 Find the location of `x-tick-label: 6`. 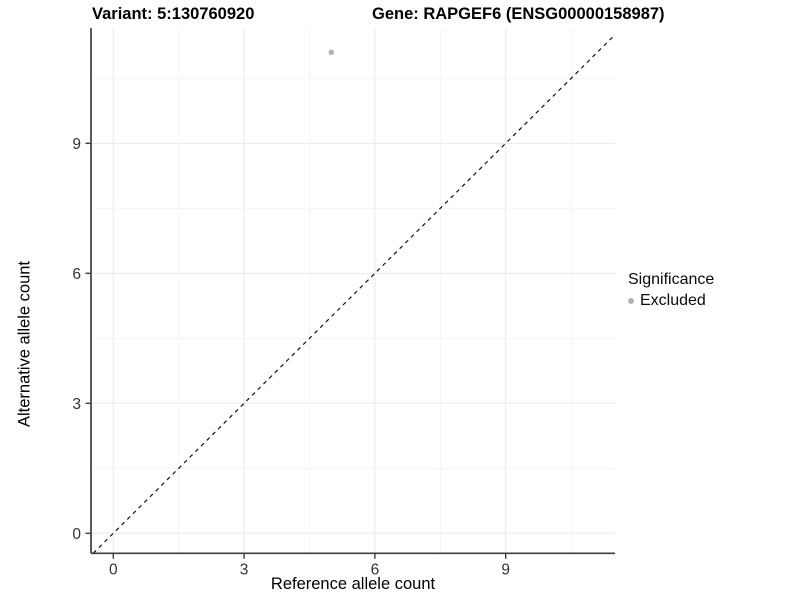

x-tick-label: 6 is located at coordinates (375, 569).